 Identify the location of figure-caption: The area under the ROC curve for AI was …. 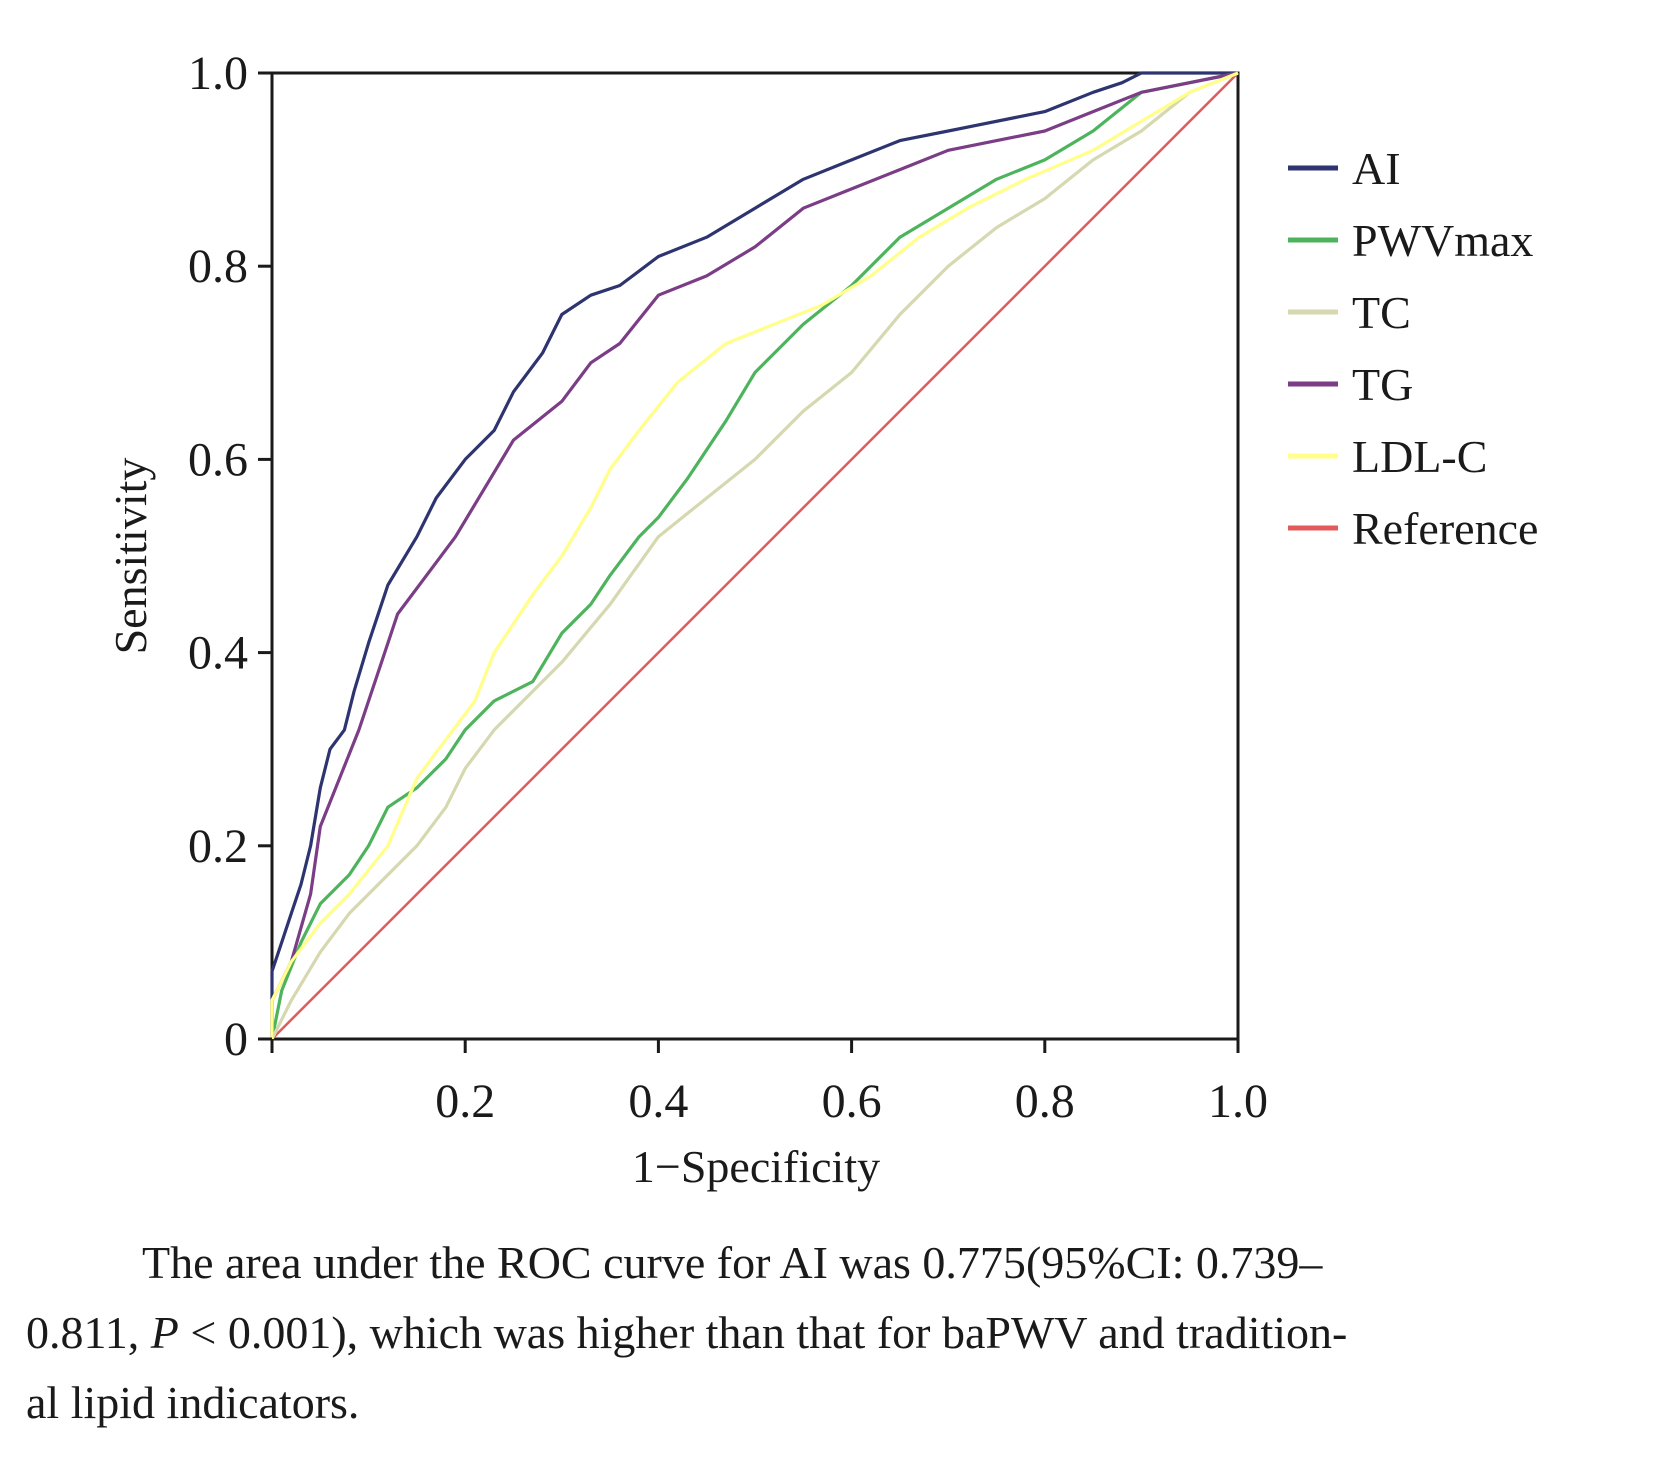
(828, 1333).